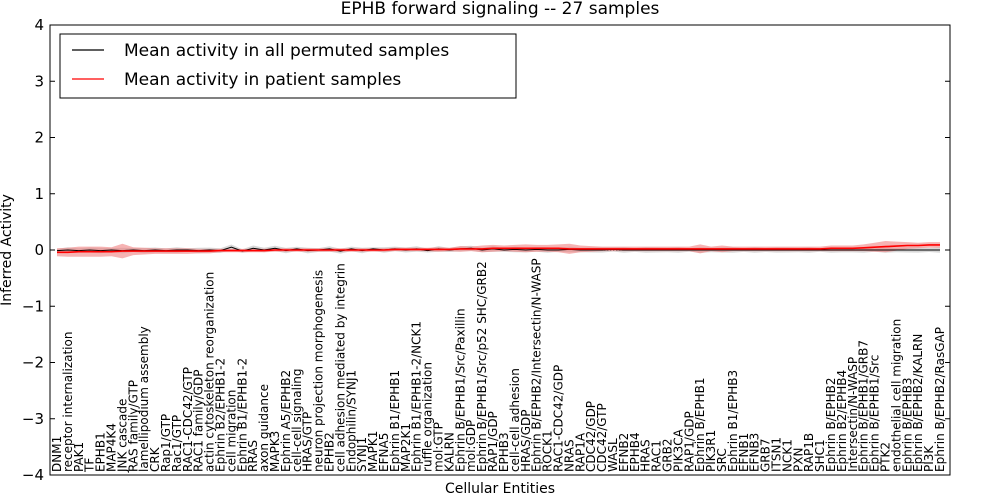  Describe the element at coordinates (929, 458) in the screenshot. I see `x-tick-label: PI3K` at that location.